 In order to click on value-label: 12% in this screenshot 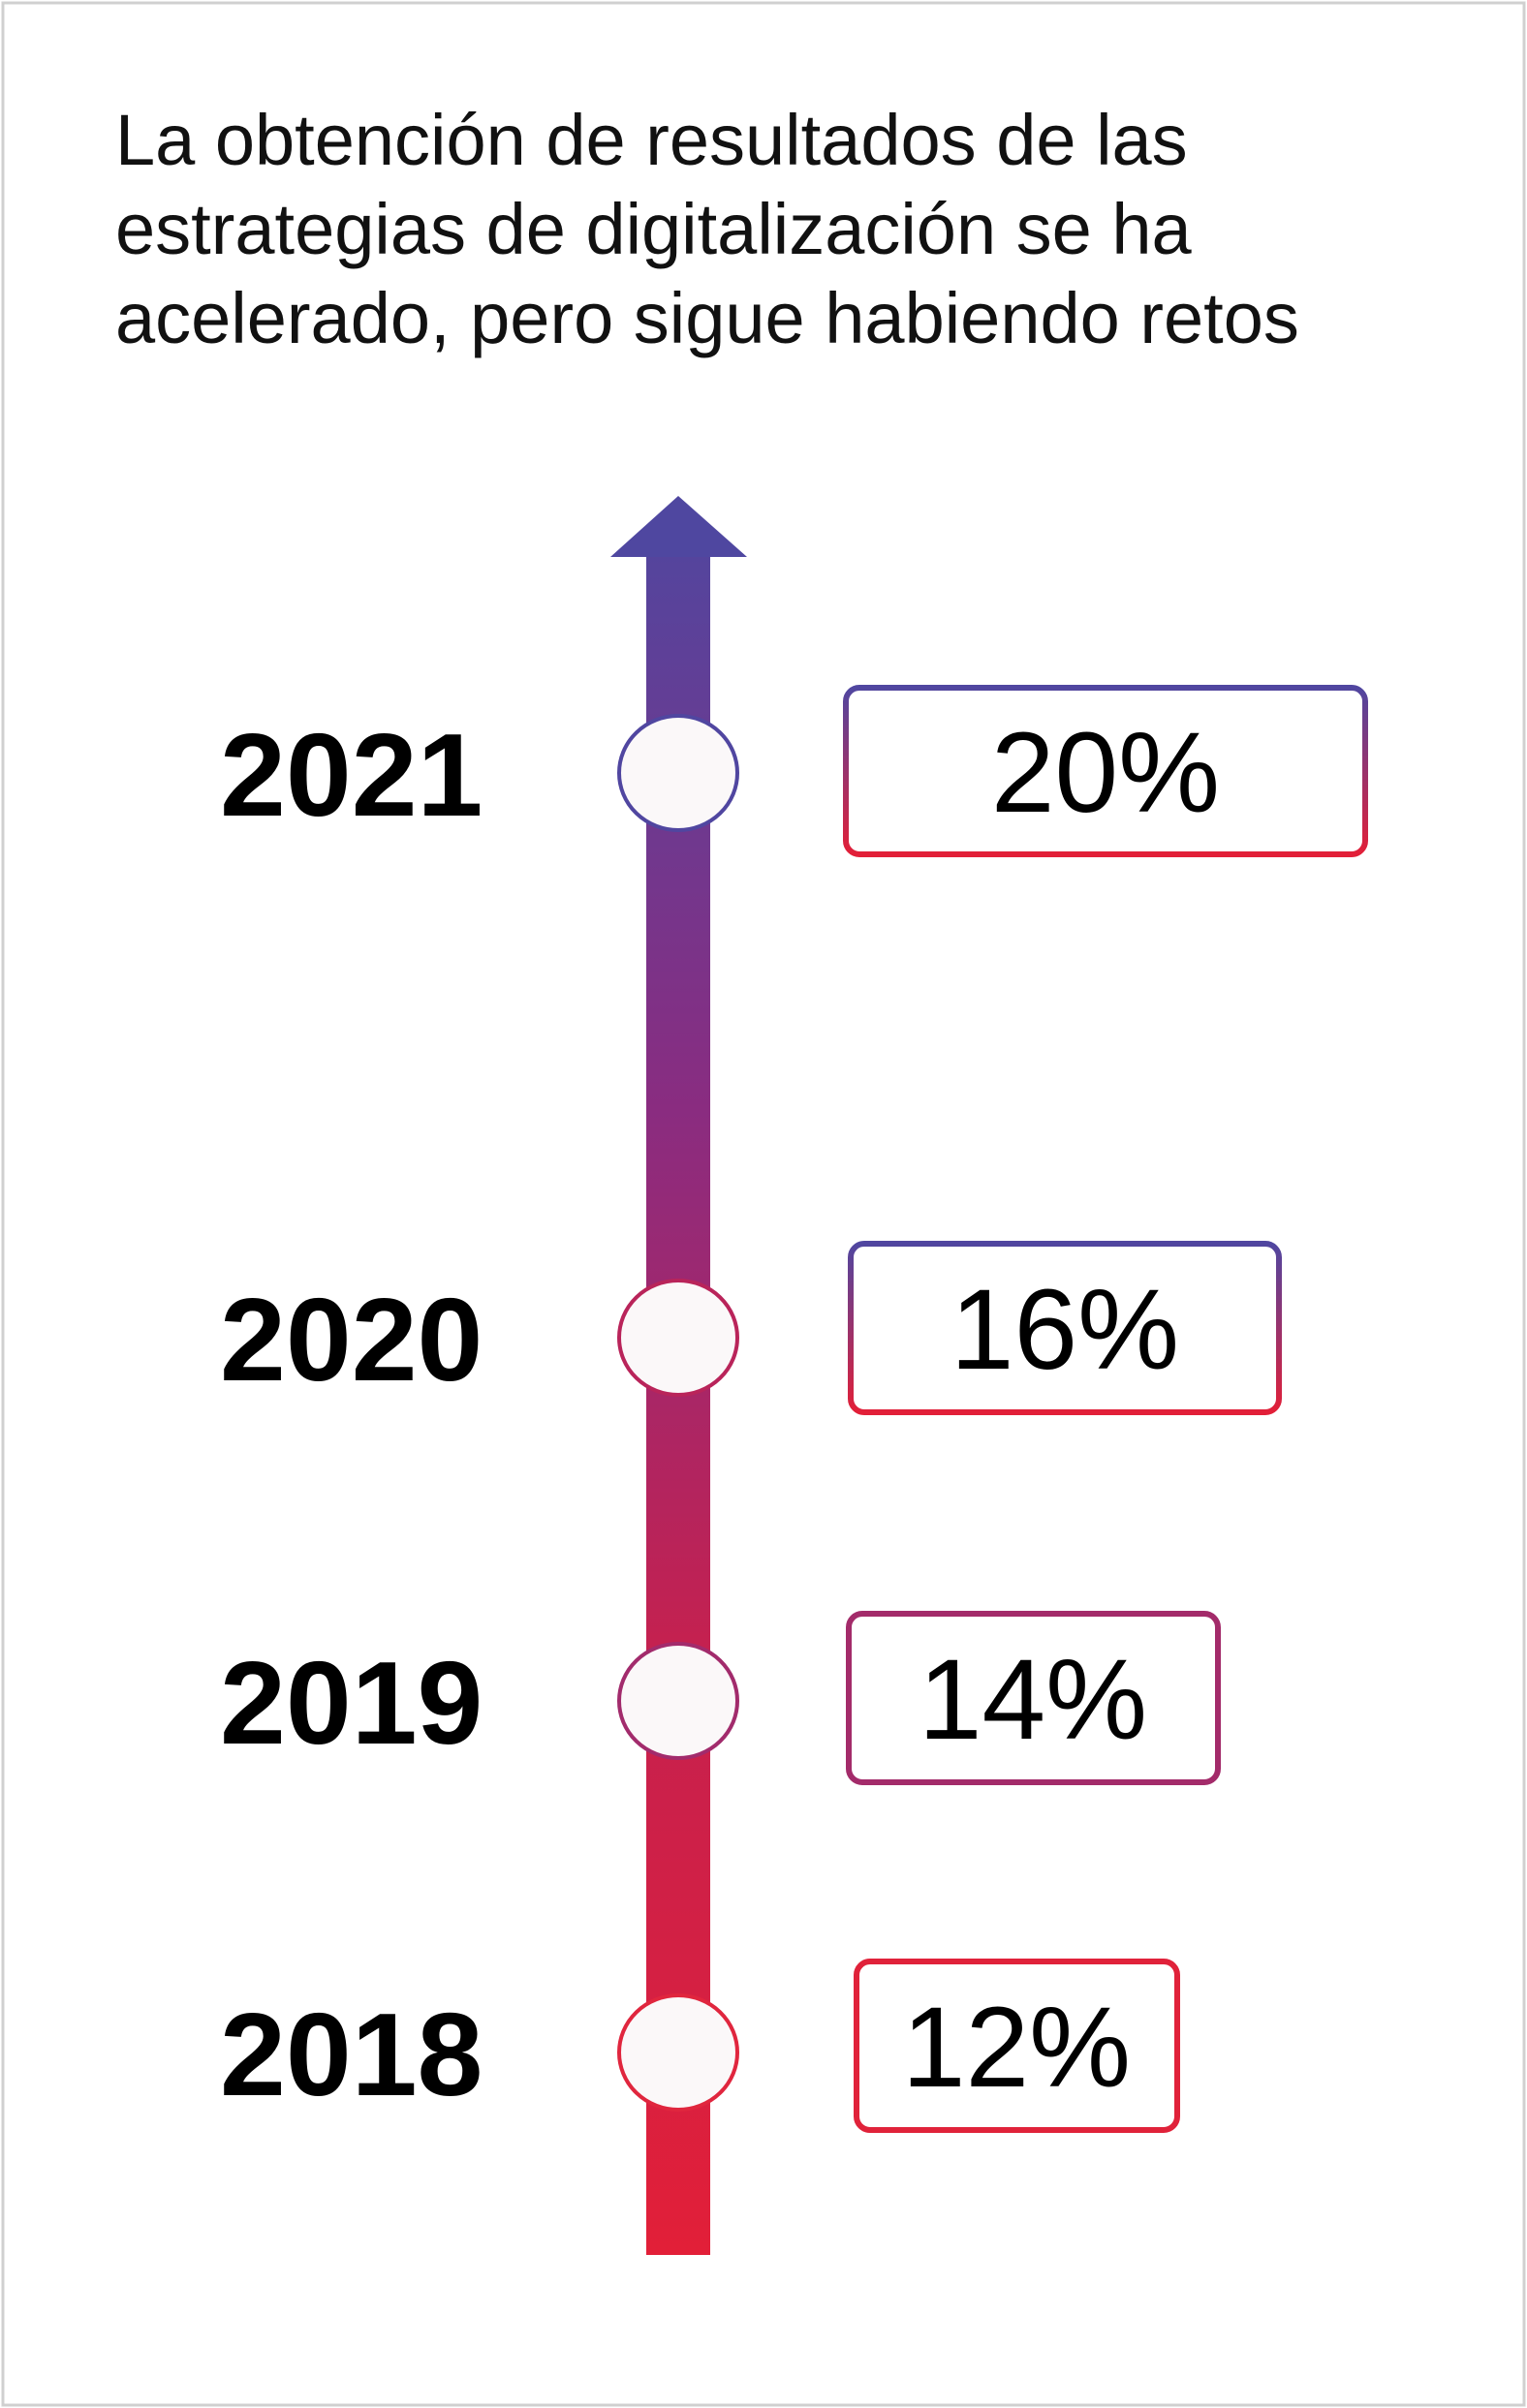, I will do `click(1016, 2048)`.